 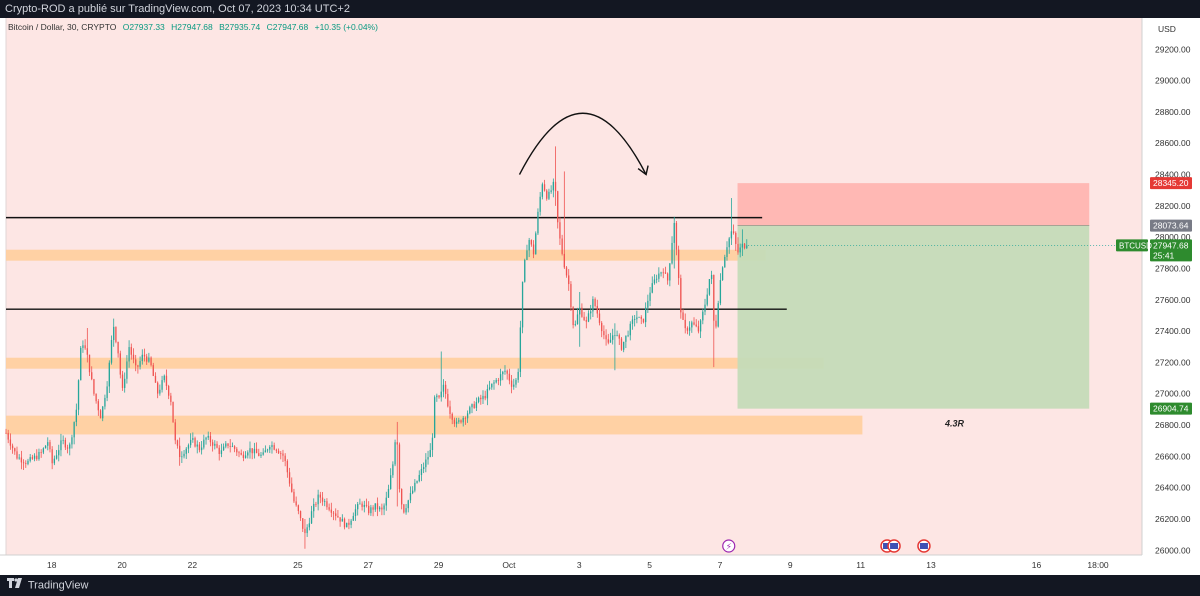 What do you see at coordinates (369, 565) in the screenshot?
I see `time-tick-label: 27` at bounding box center [369, 565].